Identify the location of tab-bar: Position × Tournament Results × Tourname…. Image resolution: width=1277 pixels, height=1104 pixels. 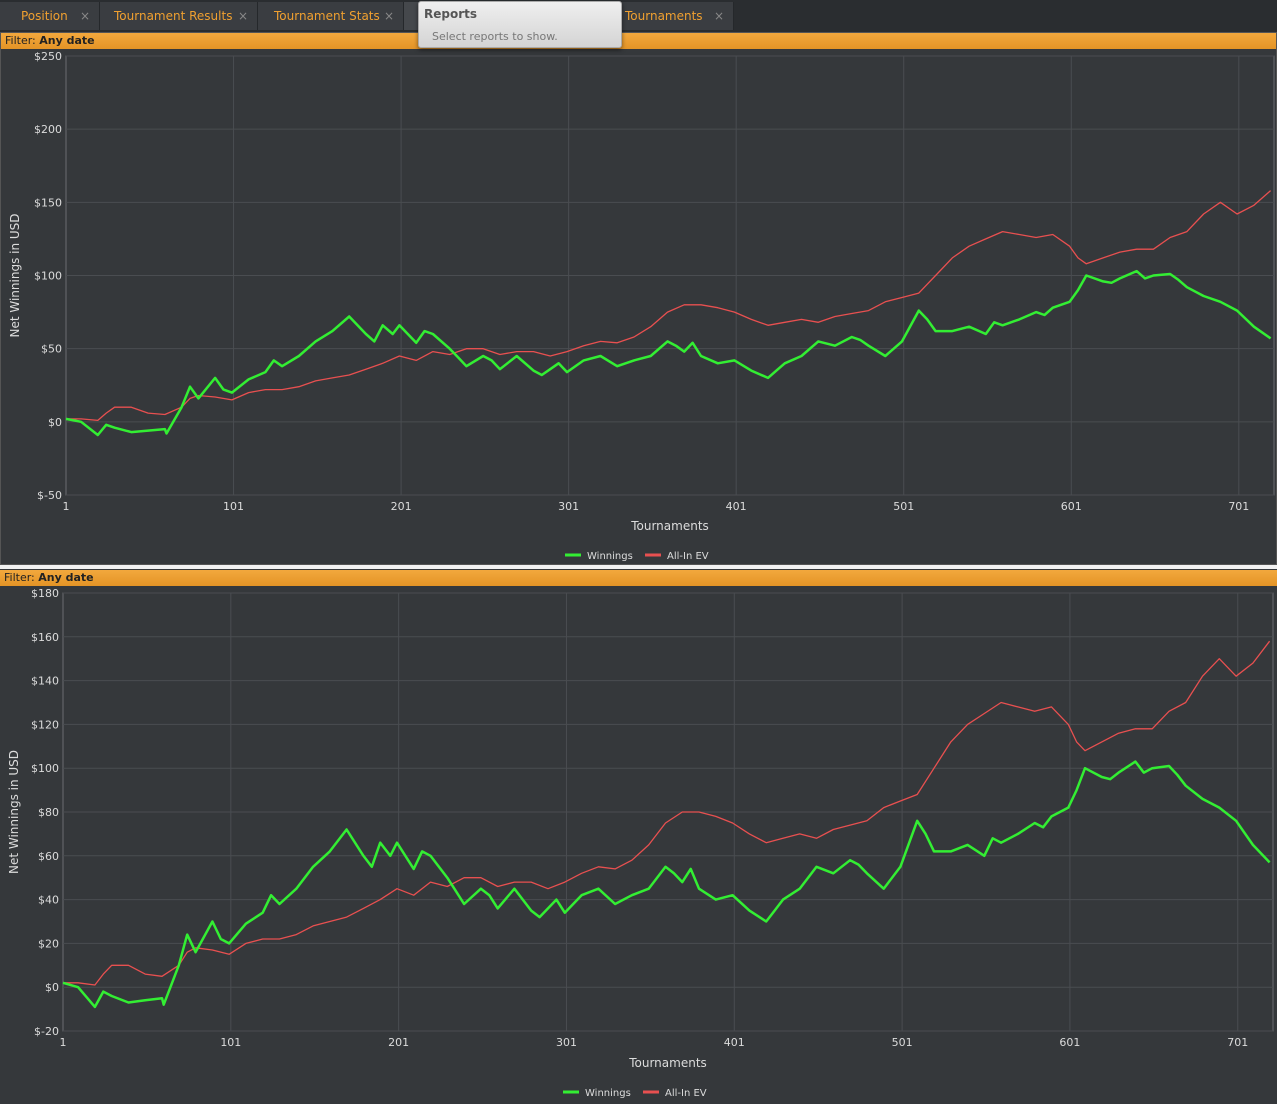
(638, 16).